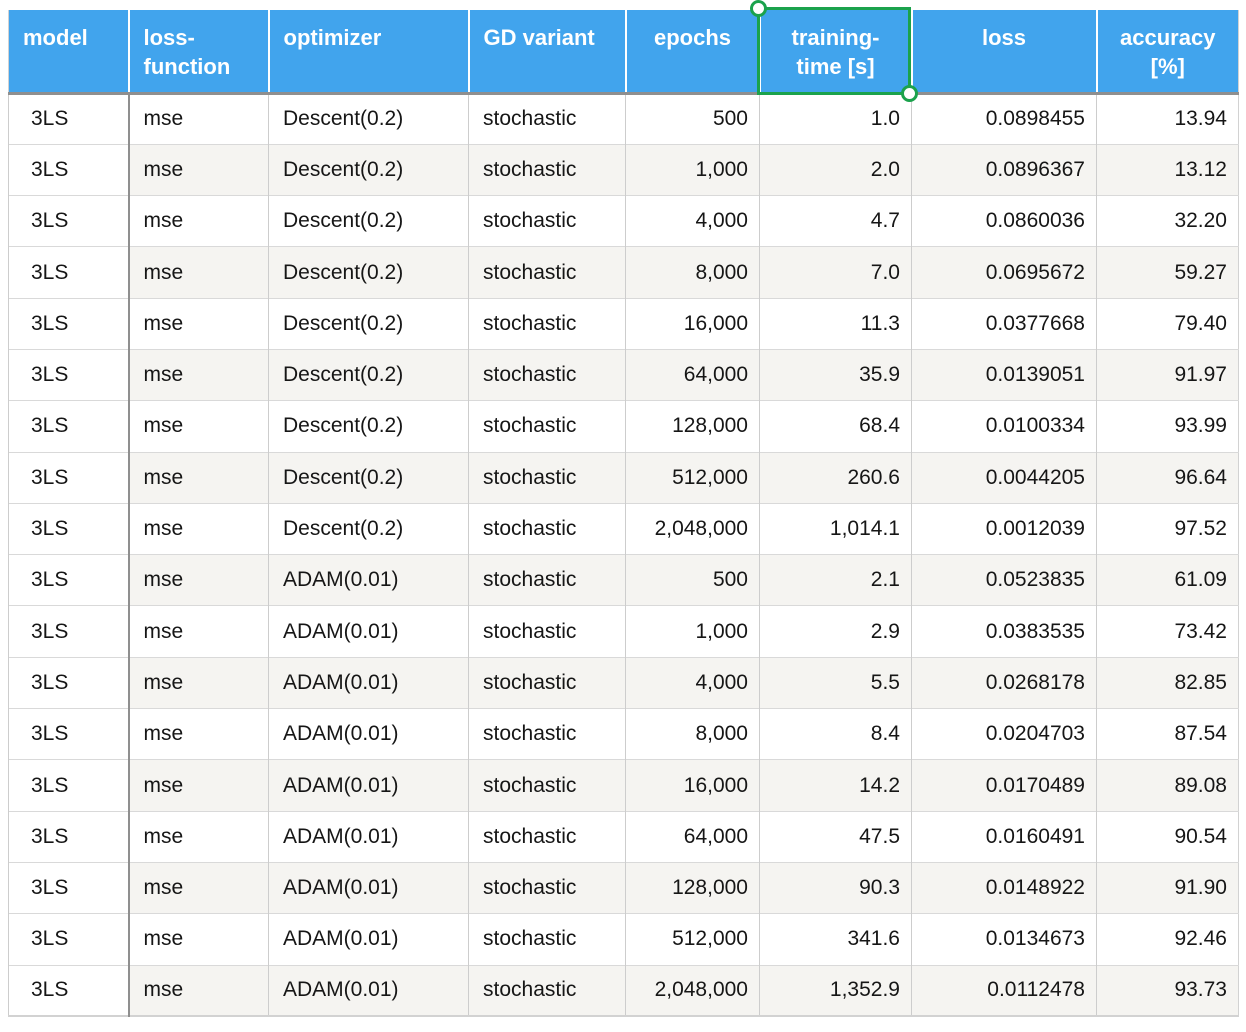  Describe the element at coordinates (1167, 272) in the screenshot. I see `cell-accuracy: 59.27` at that location.